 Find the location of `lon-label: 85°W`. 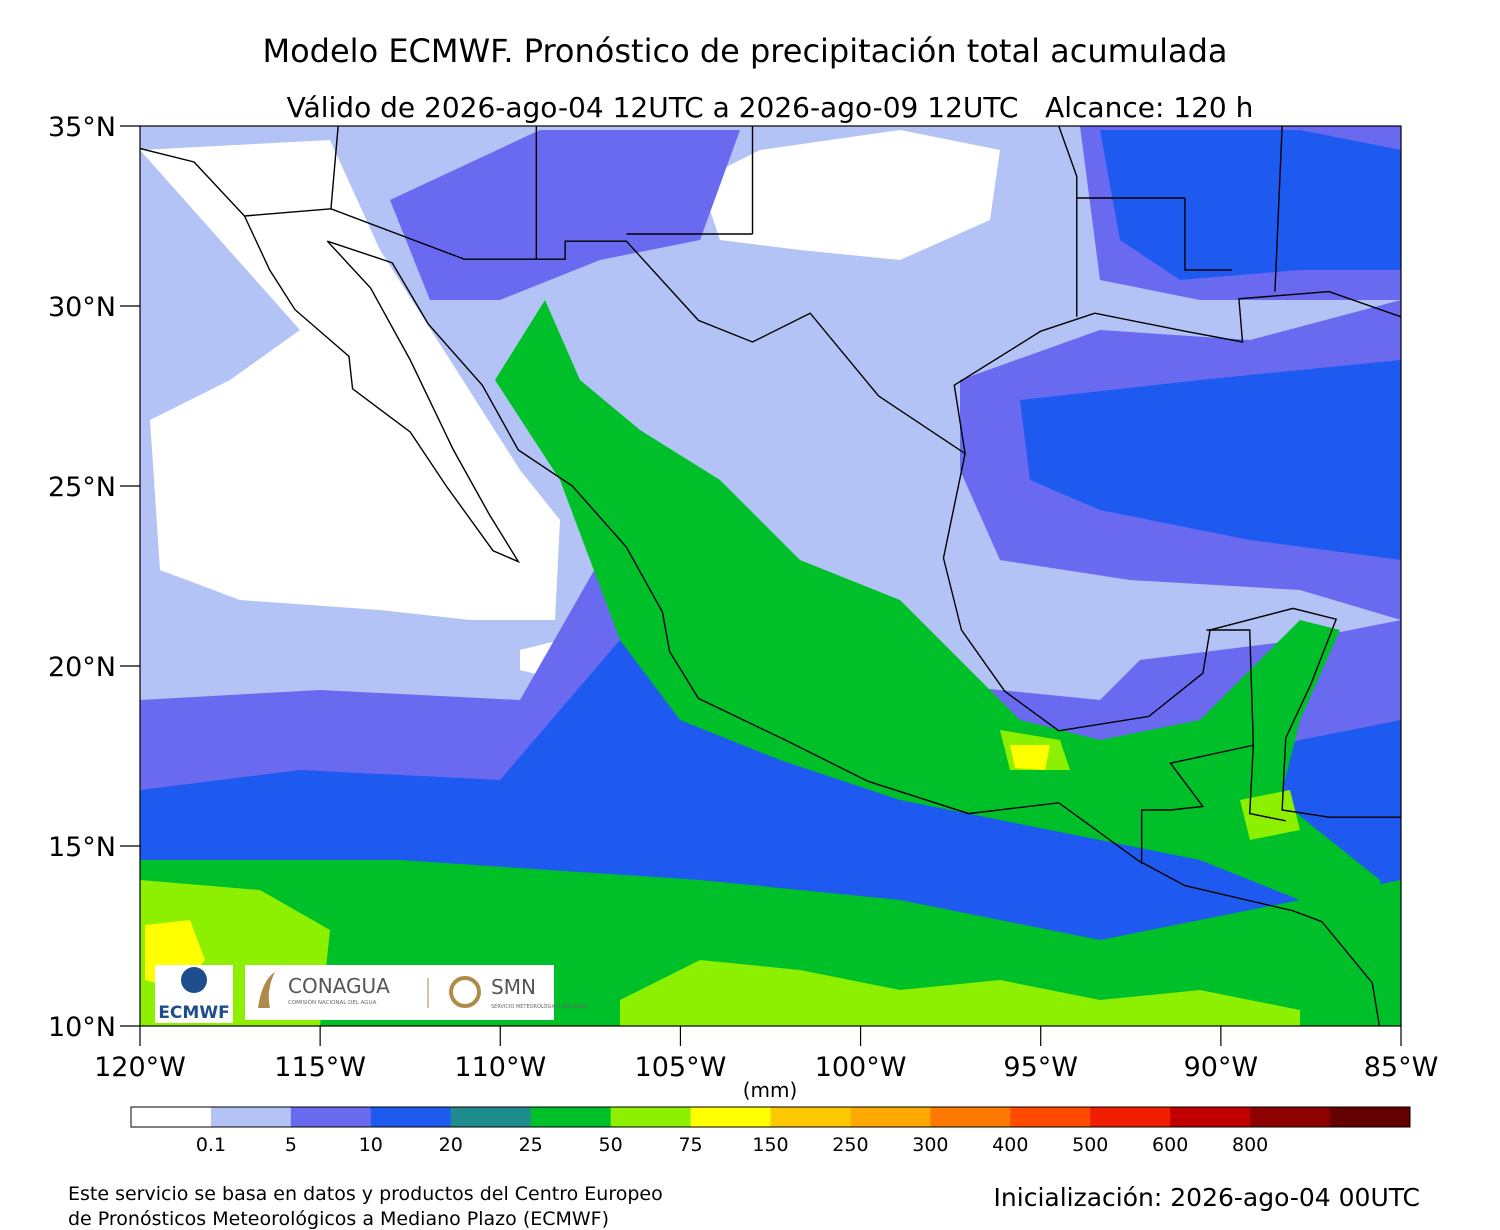

lon-label: 85°W is located at coordinates (1401, 1067).